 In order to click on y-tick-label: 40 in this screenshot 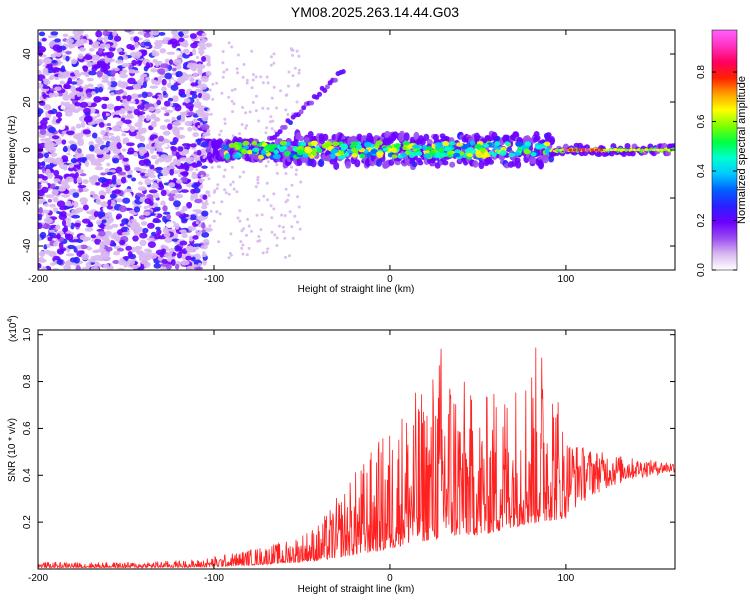, I will do `click(27, 54)`.